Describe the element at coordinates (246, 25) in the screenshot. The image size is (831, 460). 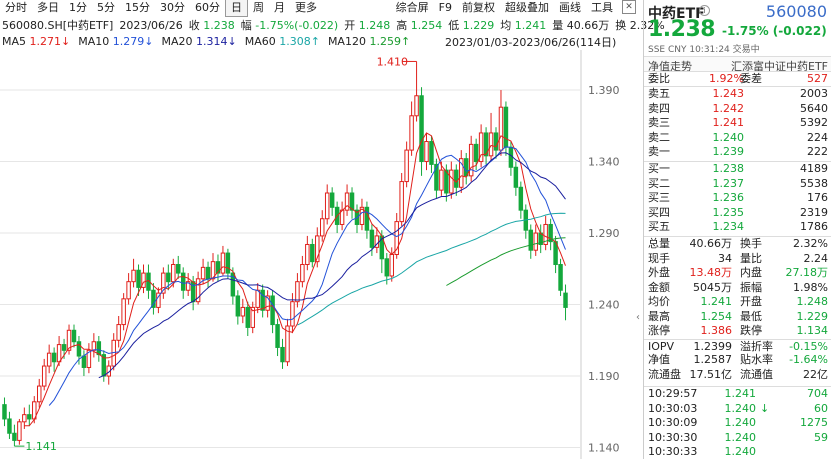
I see `change-label: 幅` at that location.